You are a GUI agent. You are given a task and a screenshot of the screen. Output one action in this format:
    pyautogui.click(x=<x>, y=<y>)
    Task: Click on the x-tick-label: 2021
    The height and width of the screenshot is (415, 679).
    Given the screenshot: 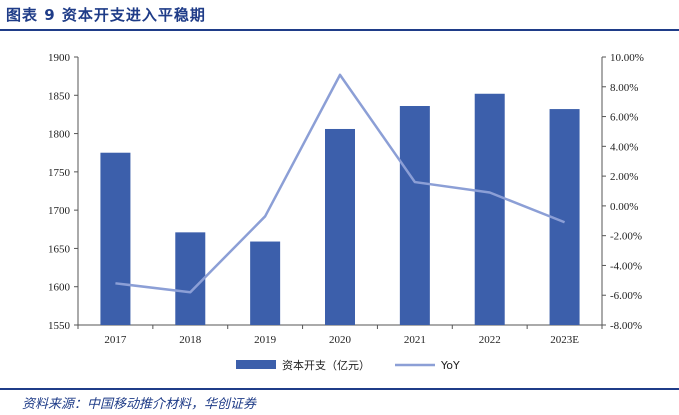 What is the action you would take?
    pyautogui.click(x=415, y=340)
    